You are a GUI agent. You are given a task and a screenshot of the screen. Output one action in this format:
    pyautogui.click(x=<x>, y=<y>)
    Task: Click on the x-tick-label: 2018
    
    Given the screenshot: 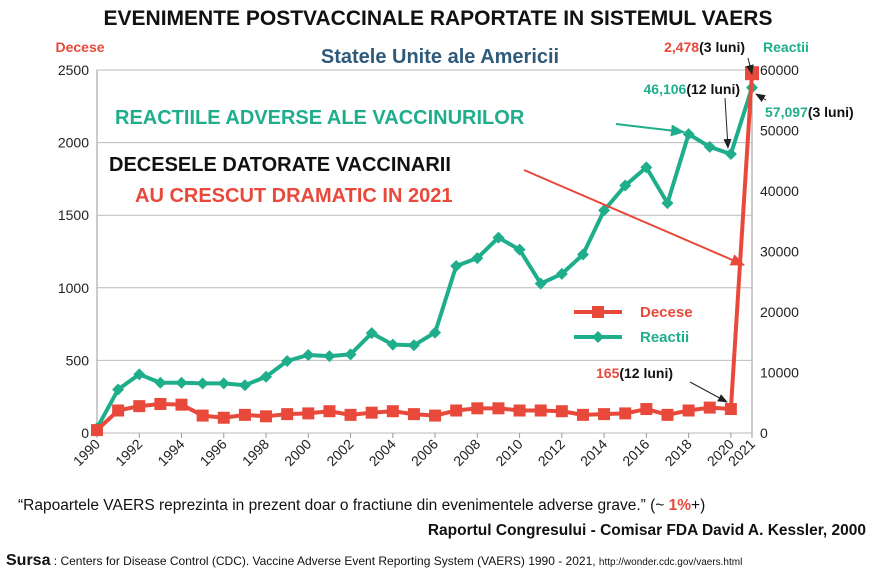 What is the action you would take?
    pyautogui.click(x=677, y=452)
    